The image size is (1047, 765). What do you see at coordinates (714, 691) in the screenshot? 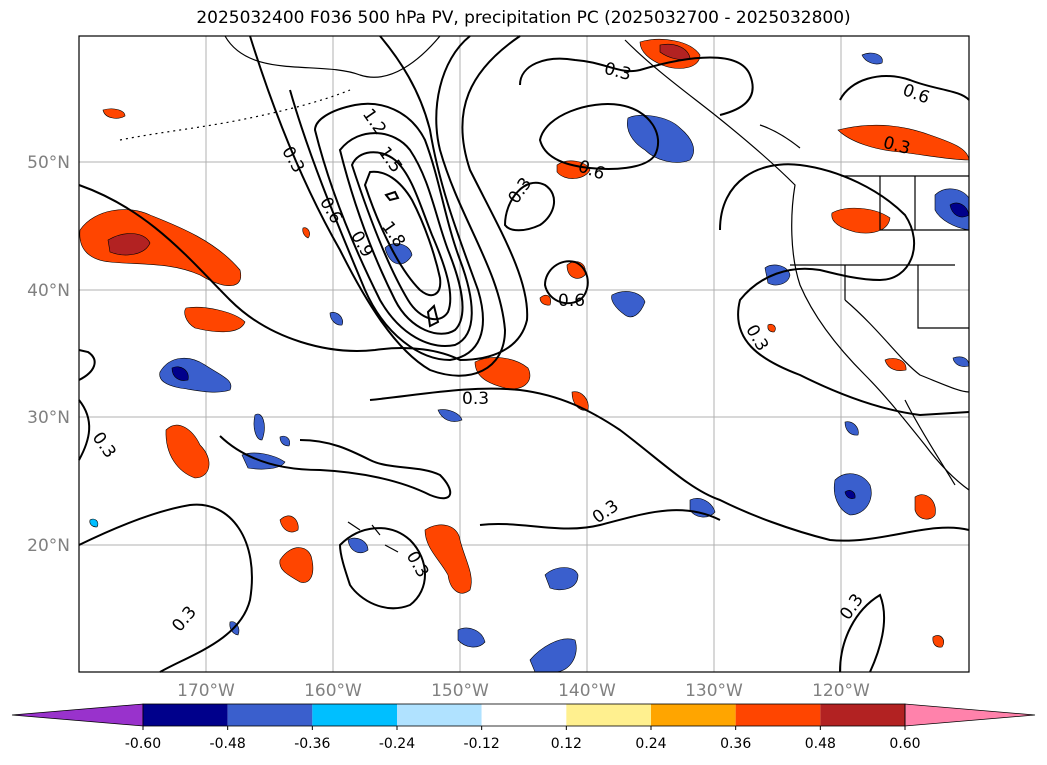
I see `lon-tick-label: 130°W` at bounding box center [714, 691].